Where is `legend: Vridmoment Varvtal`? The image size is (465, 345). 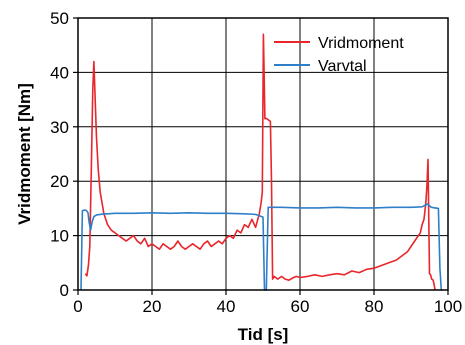
legend: Vridmoment Varvtal is located at coordinates (339, 55).